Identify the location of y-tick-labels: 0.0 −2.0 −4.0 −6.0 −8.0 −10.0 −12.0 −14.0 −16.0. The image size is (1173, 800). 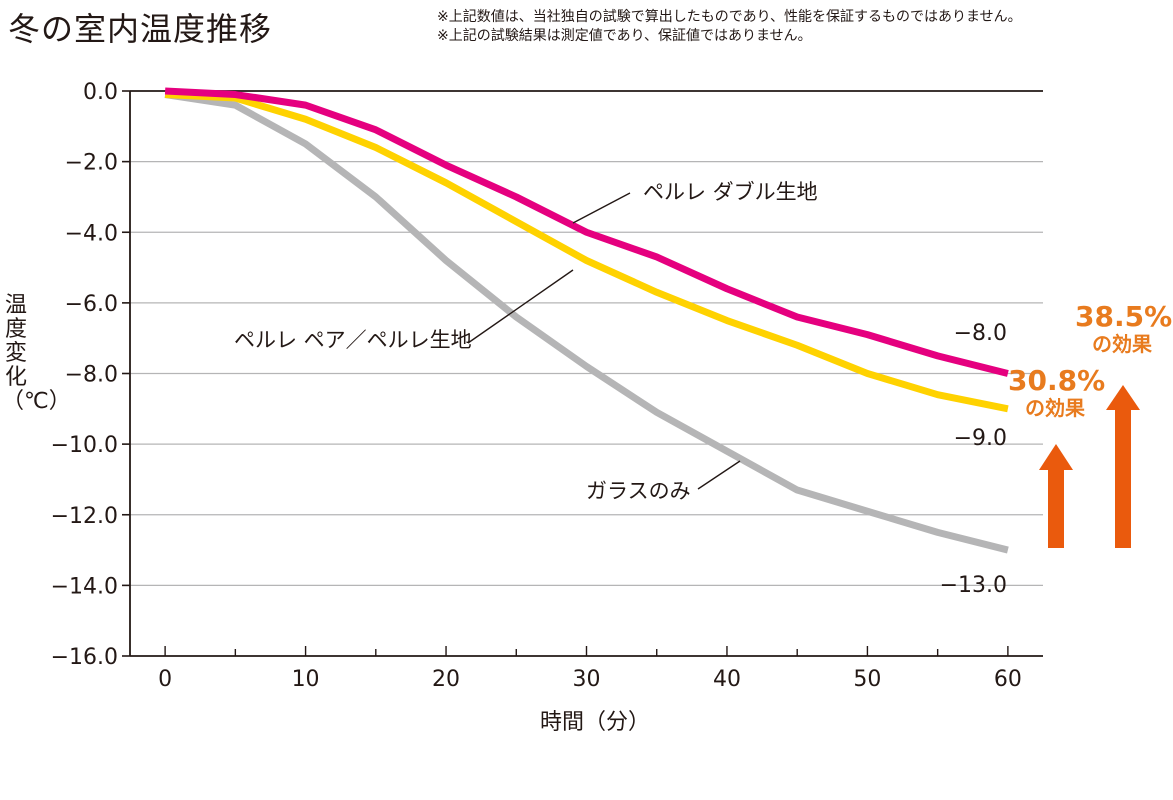
(84, 375).